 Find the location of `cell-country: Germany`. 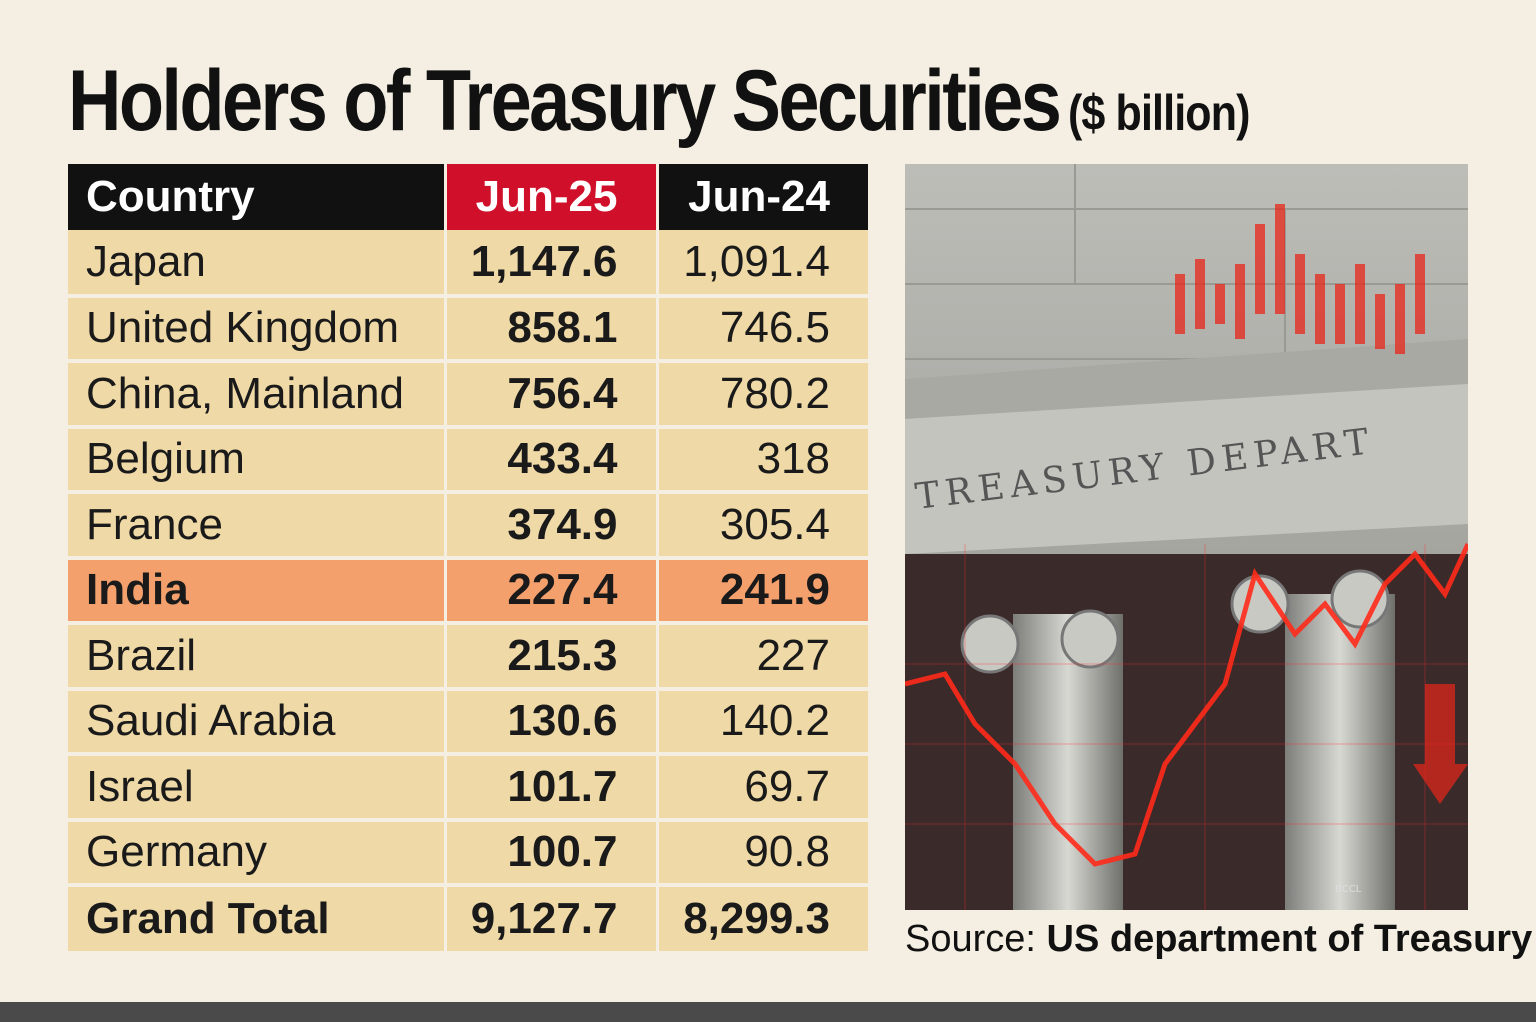

cell-country: Germany is located at coordinates (256, 853).